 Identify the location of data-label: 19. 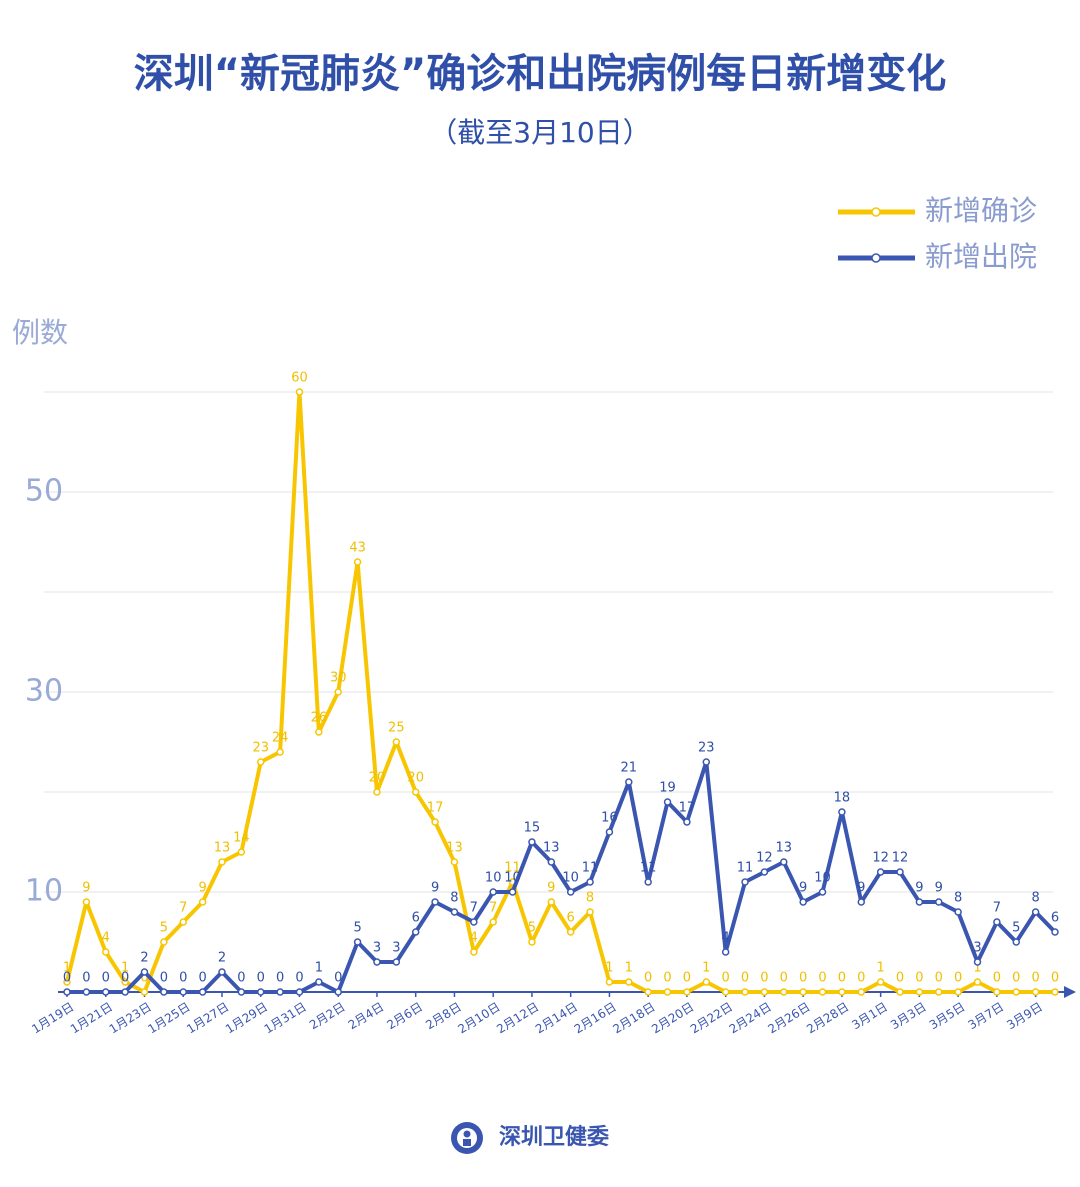
(667, 788).